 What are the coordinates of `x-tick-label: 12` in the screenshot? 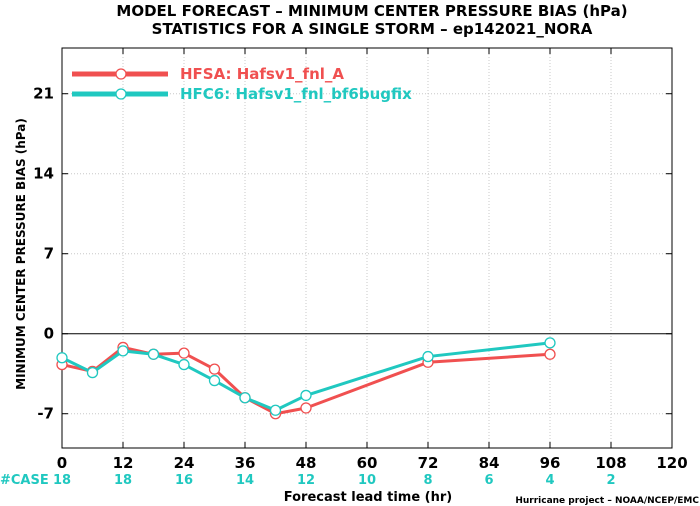 It's located at (123, 463).